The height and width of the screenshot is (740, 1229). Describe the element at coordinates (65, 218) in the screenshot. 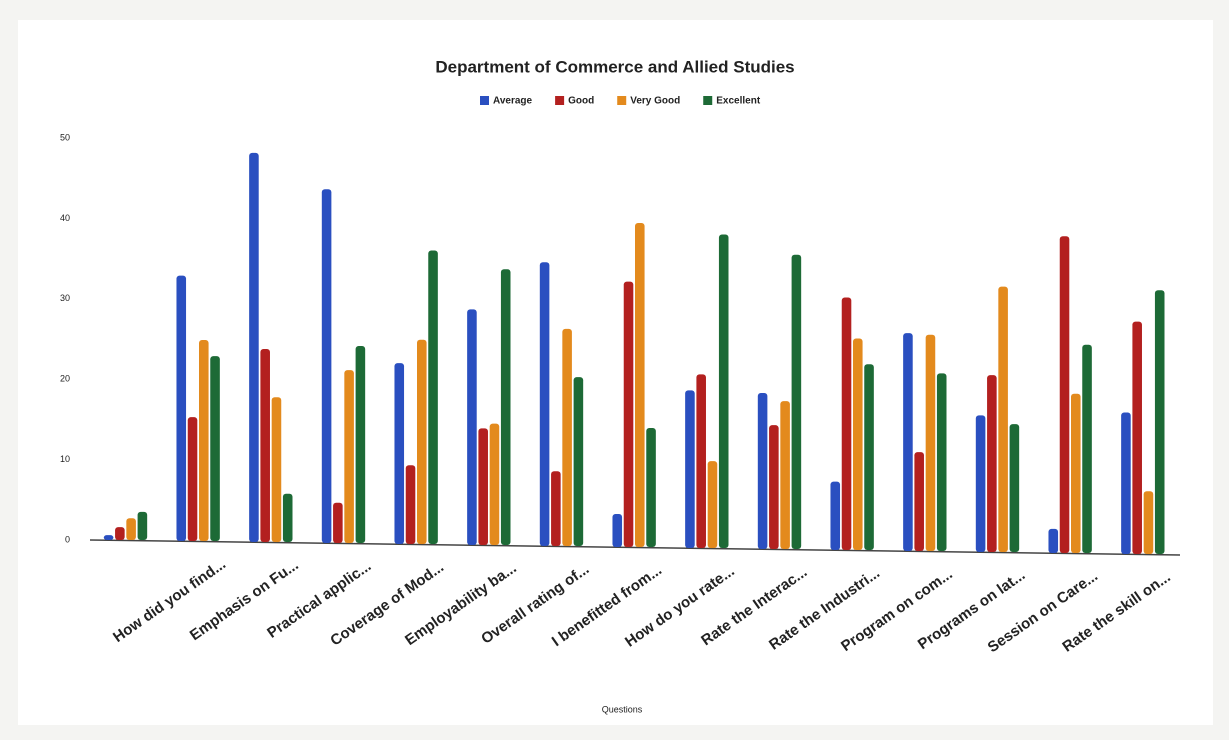

I see `y-tick-label: 40` at that location.